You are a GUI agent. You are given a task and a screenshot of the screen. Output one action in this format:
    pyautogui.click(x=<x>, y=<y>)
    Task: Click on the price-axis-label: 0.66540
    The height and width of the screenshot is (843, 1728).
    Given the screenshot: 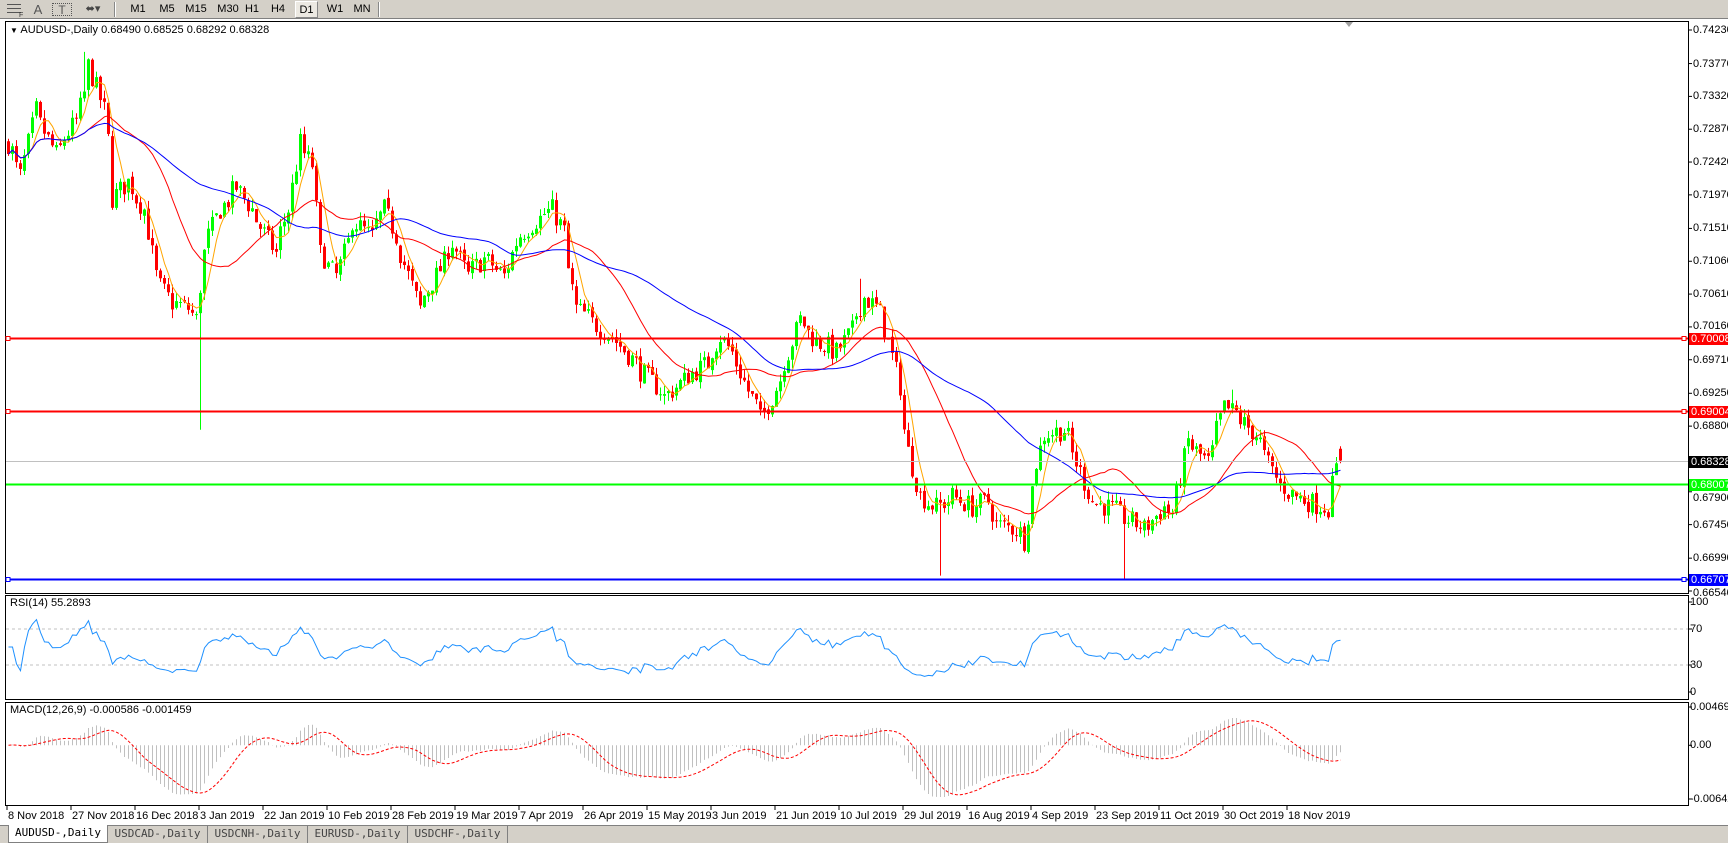 What is the action you would take?
    pyautogui.click(x=1710, y=593)
    